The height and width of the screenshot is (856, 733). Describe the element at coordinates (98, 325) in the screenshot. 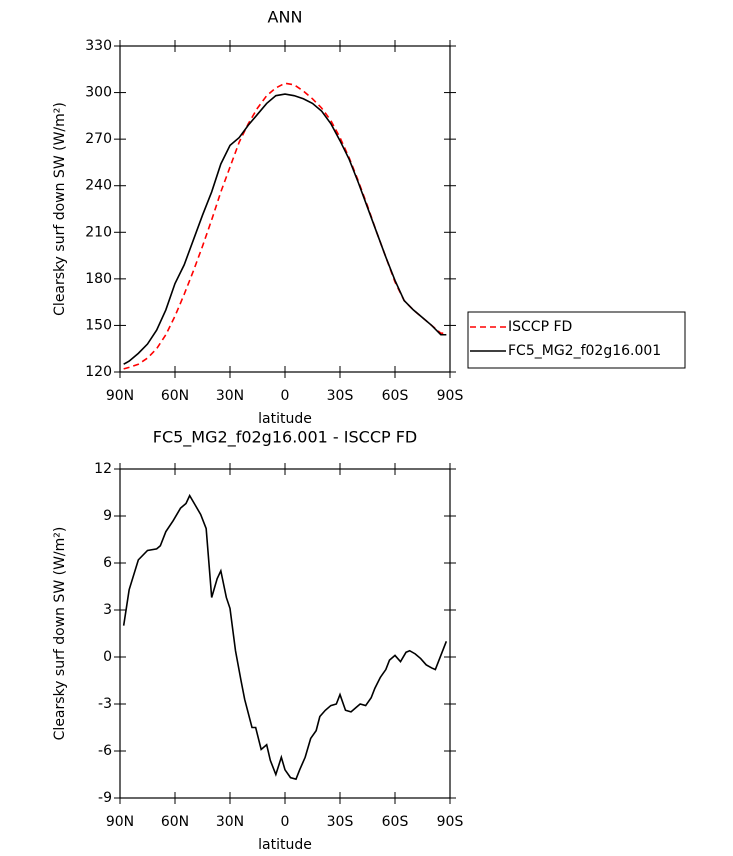

I see `y-tick-label: 150` at that location.